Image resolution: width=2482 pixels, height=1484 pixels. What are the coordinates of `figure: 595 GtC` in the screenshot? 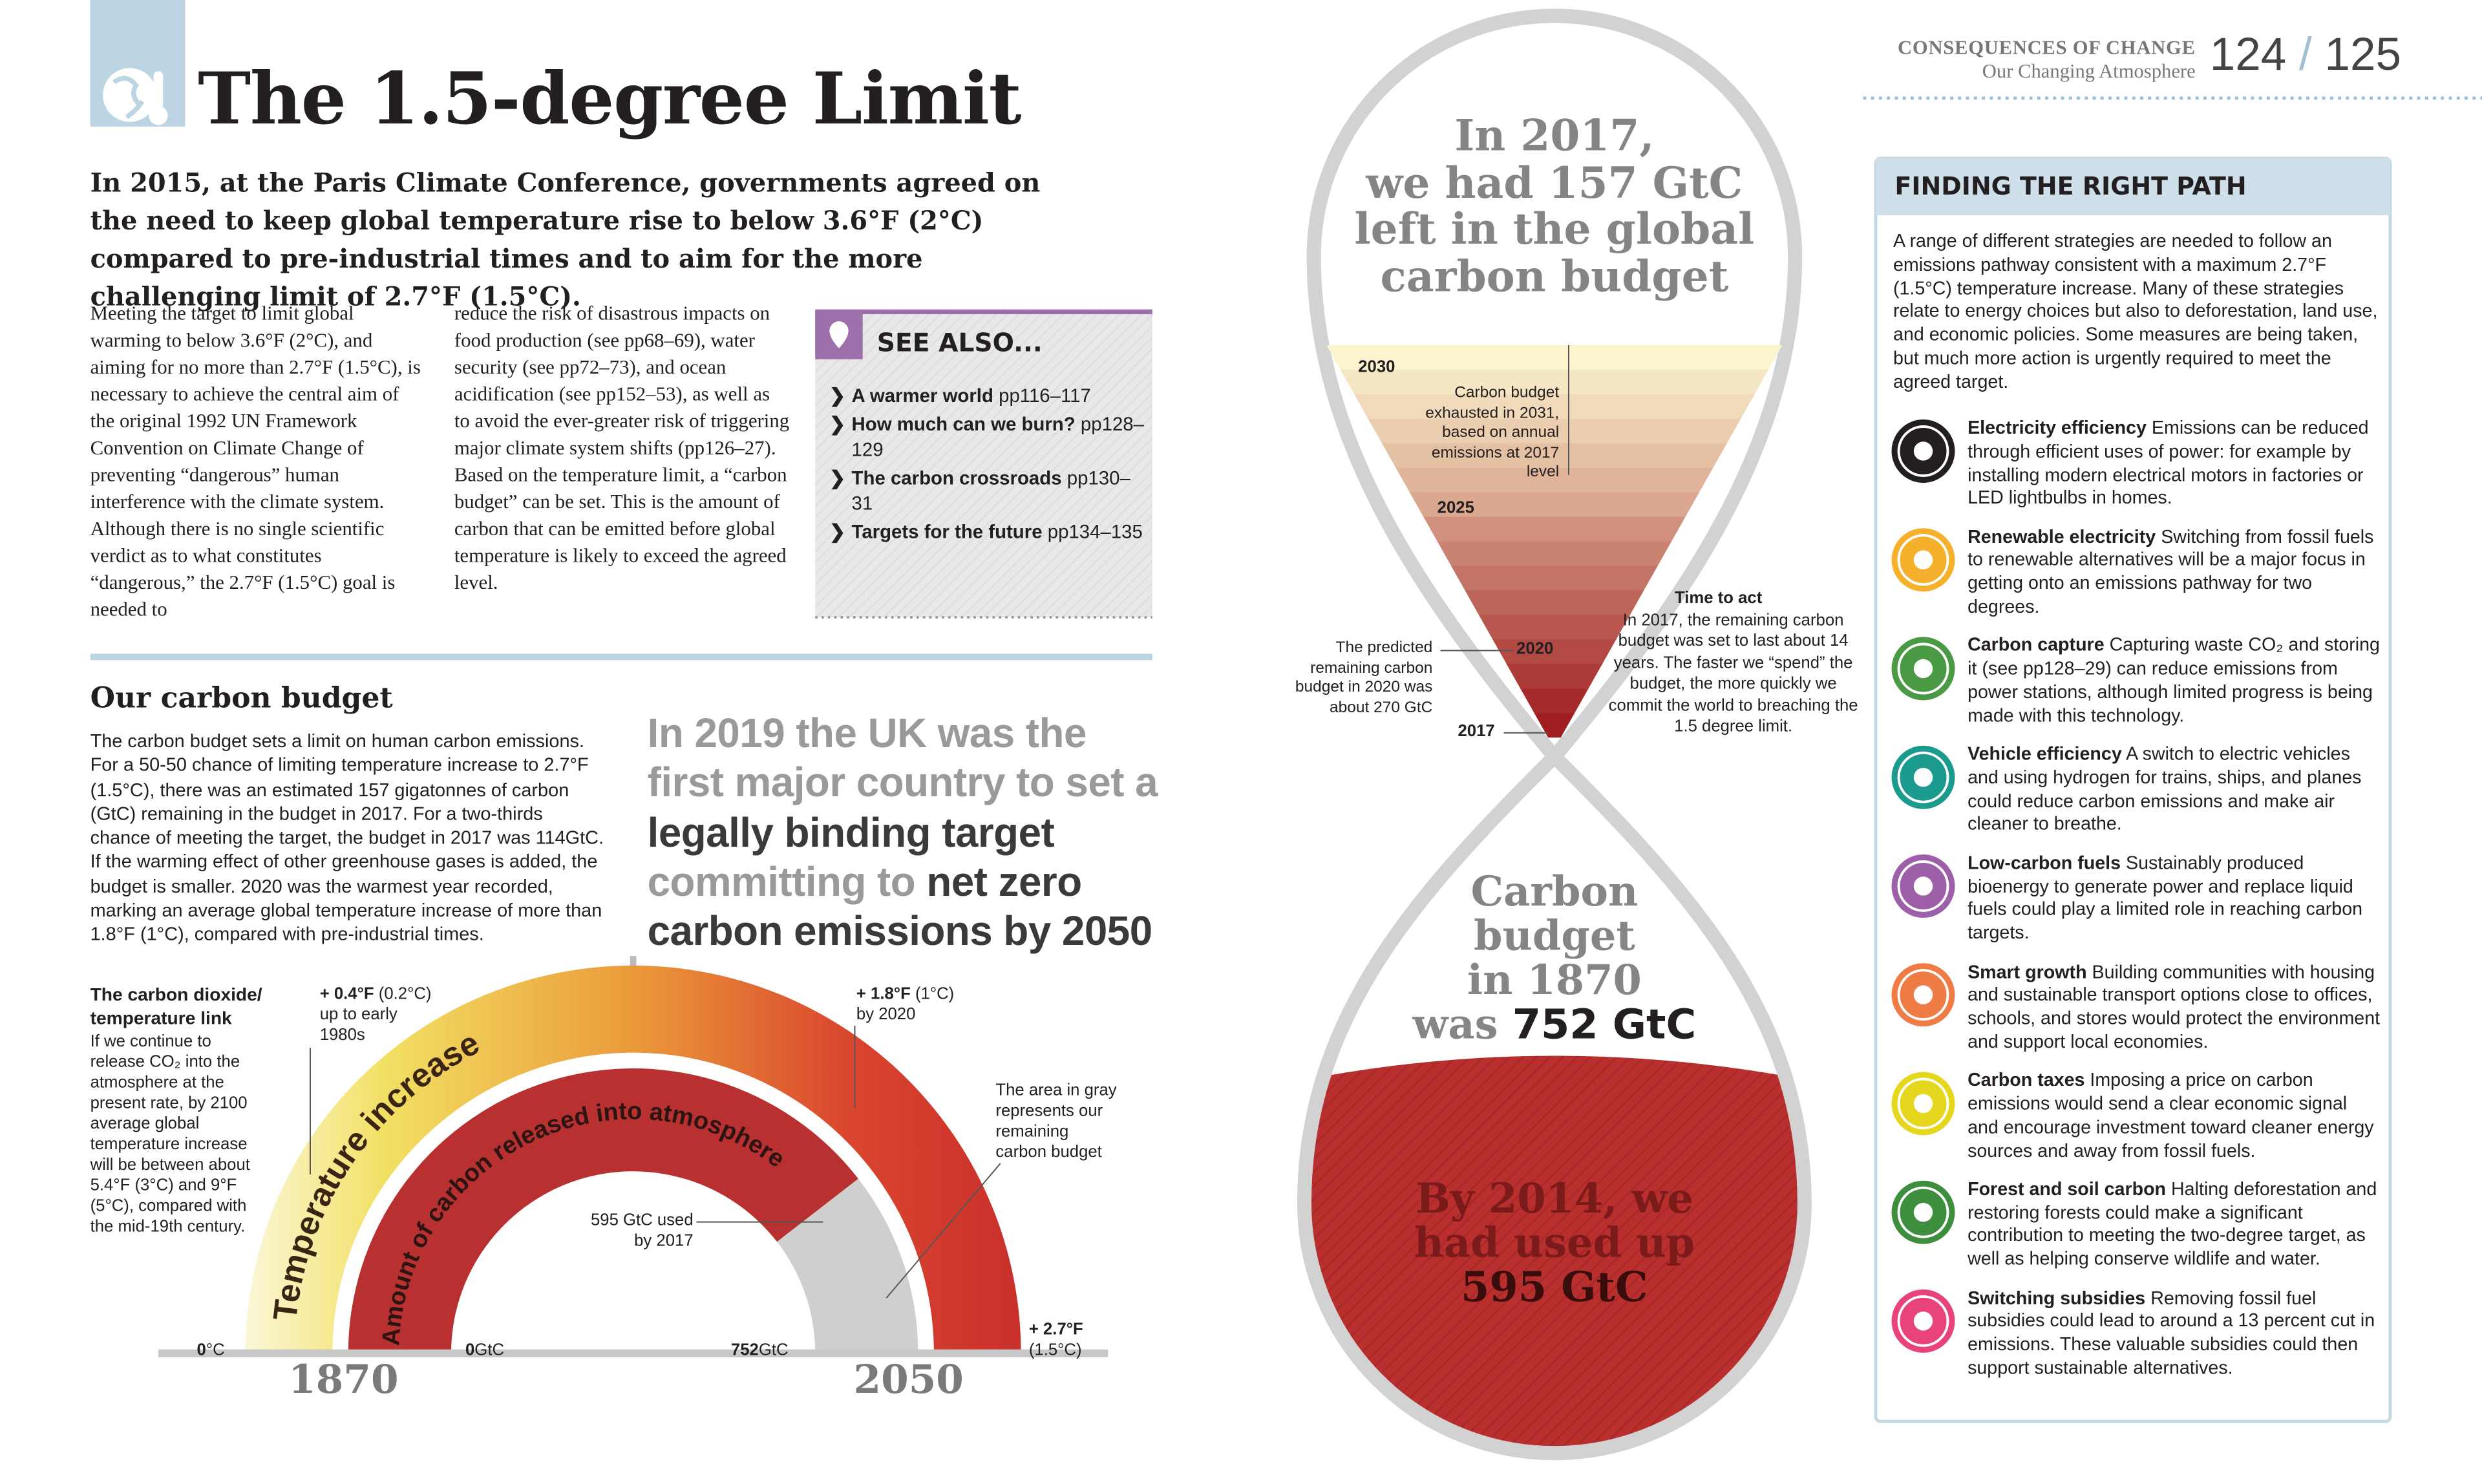 It's located at (1554, 1289).